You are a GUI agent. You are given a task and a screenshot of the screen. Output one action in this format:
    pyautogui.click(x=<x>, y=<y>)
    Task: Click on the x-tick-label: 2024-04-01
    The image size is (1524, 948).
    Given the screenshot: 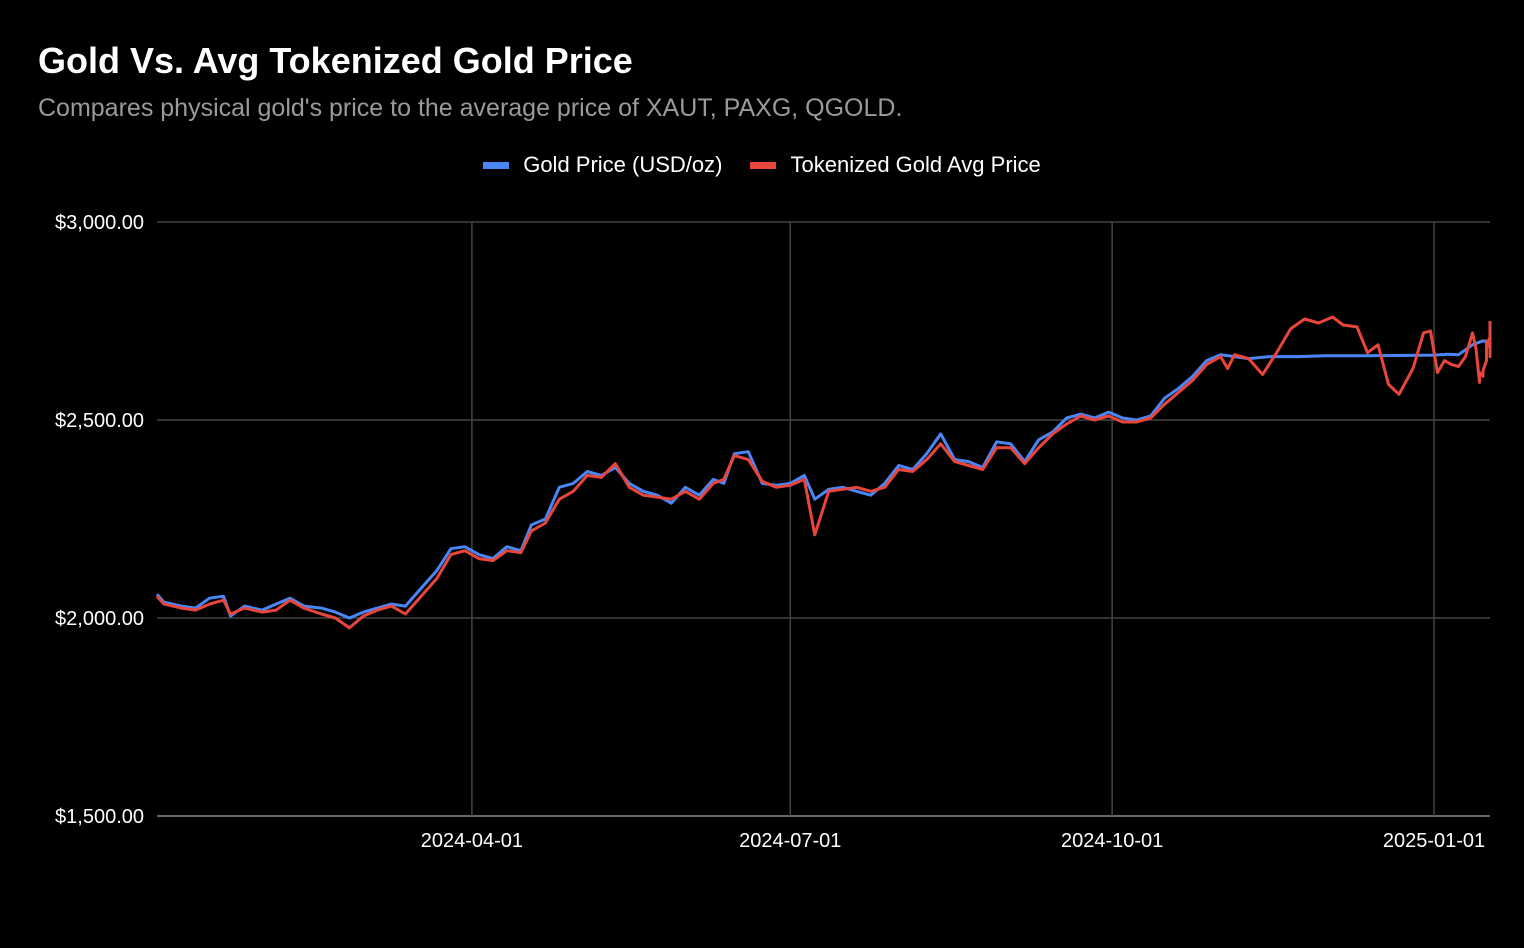 What is the action you would take?
    pyautogui.click(x=472, y=841)
    